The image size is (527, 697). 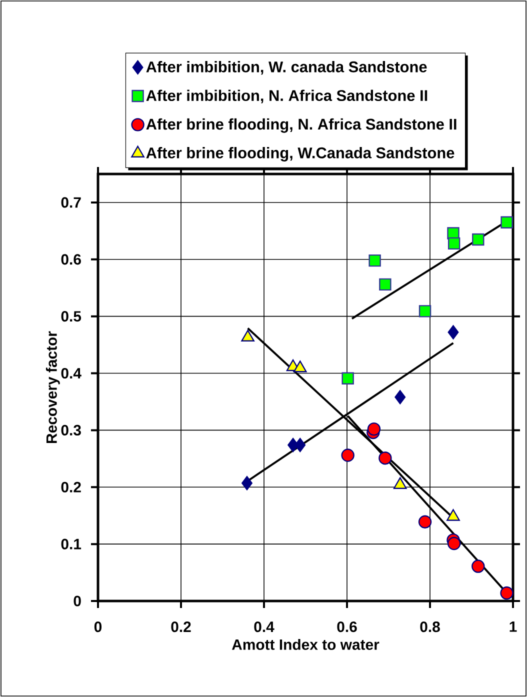 I want to click on y-tick-label: 0.4, so click(x=71, y=373).